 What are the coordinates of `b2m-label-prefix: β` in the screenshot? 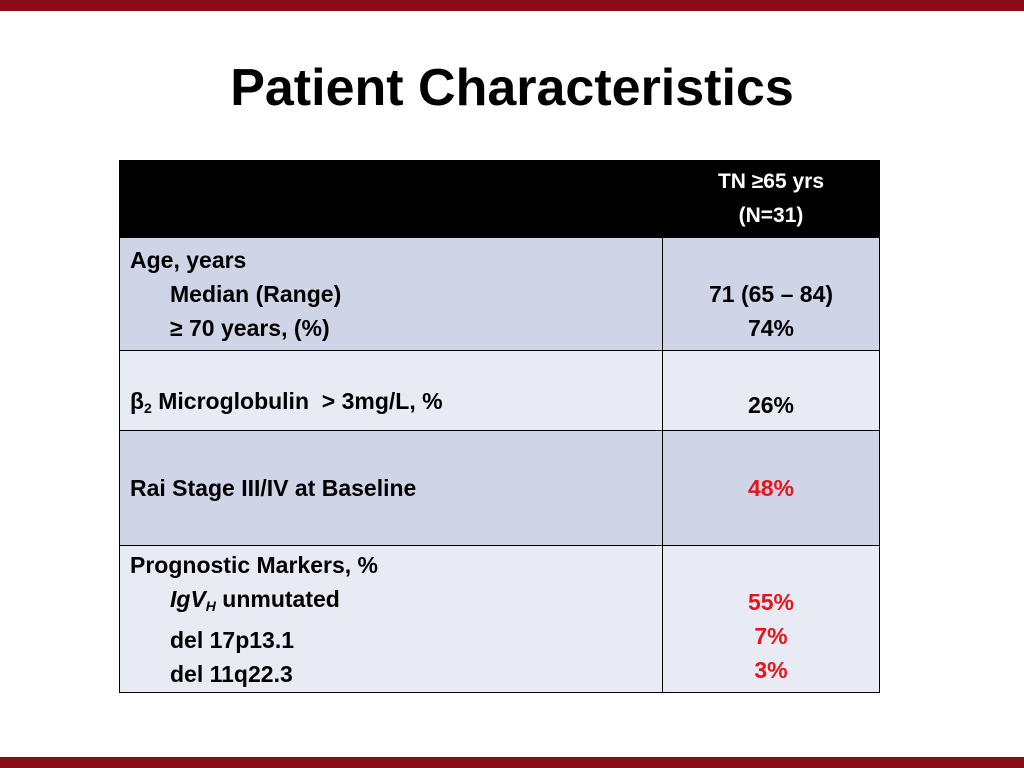 It's located at (137, 401).